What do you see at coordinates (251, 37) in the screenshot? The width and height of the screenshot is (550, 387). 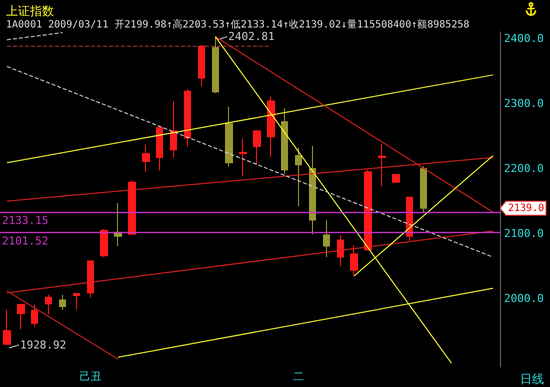 I see `annotation: 2402.81` at bounding box center [251, 37].